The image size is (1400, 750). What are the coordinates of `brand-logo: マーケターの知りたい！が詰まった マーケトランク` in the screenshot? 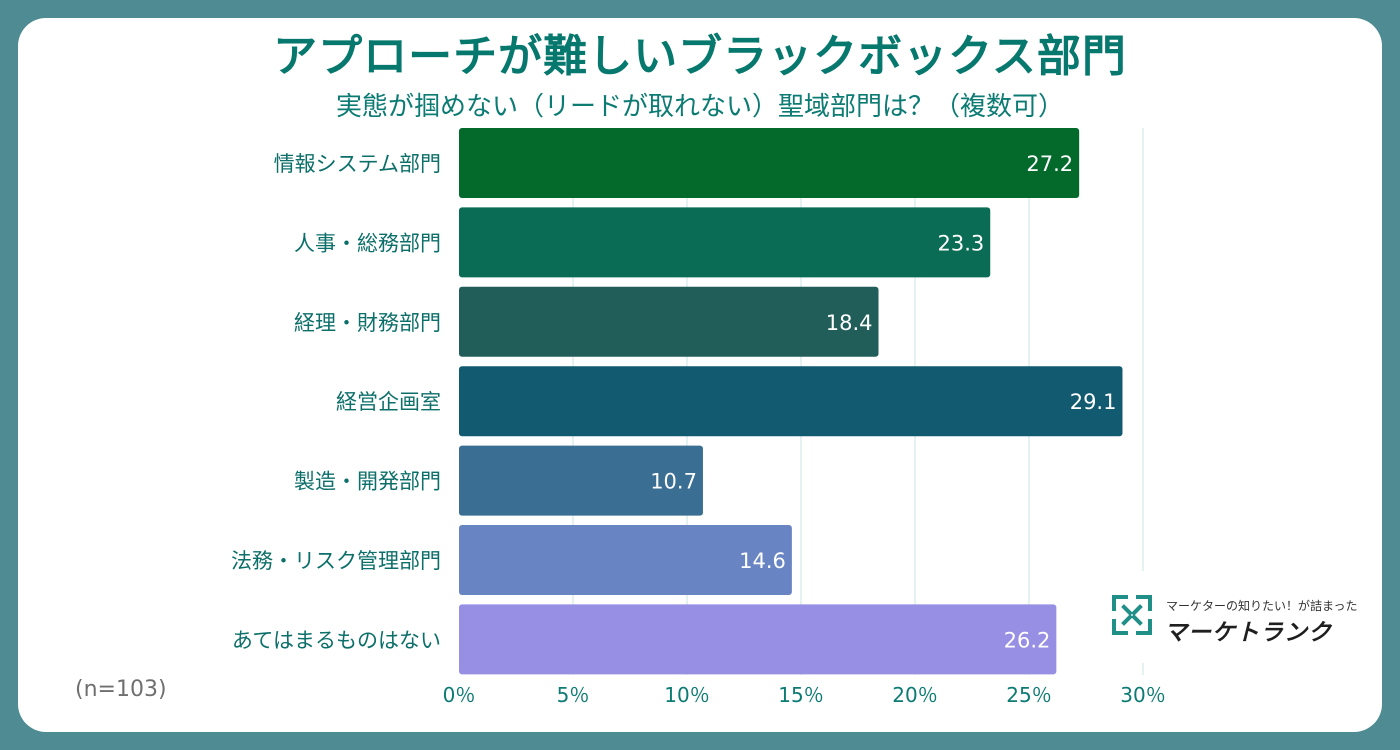 It's located at (1239, 617).